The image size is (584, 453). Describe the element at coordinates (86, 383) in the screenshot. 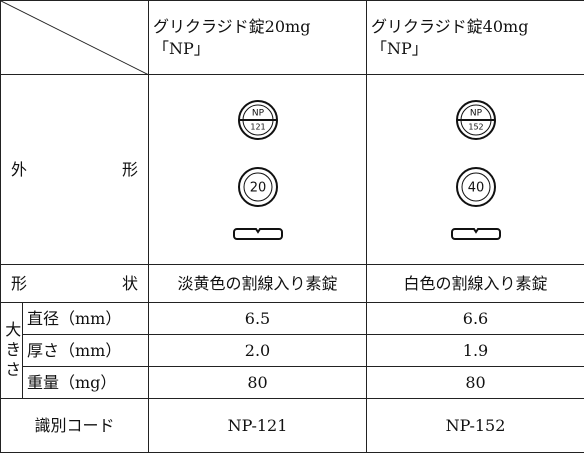

I see `row-label: 重量（mg）` at that location.